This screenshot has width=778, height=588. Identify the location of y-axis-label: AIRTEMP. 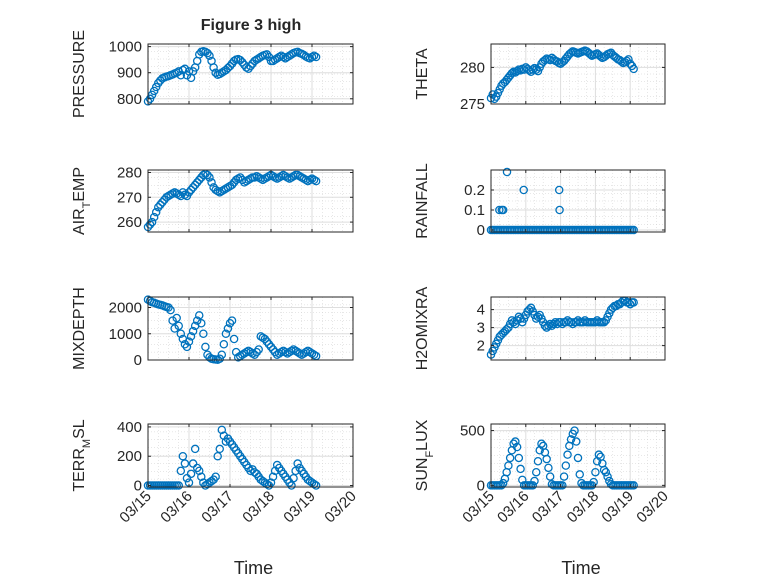
(82, 201).